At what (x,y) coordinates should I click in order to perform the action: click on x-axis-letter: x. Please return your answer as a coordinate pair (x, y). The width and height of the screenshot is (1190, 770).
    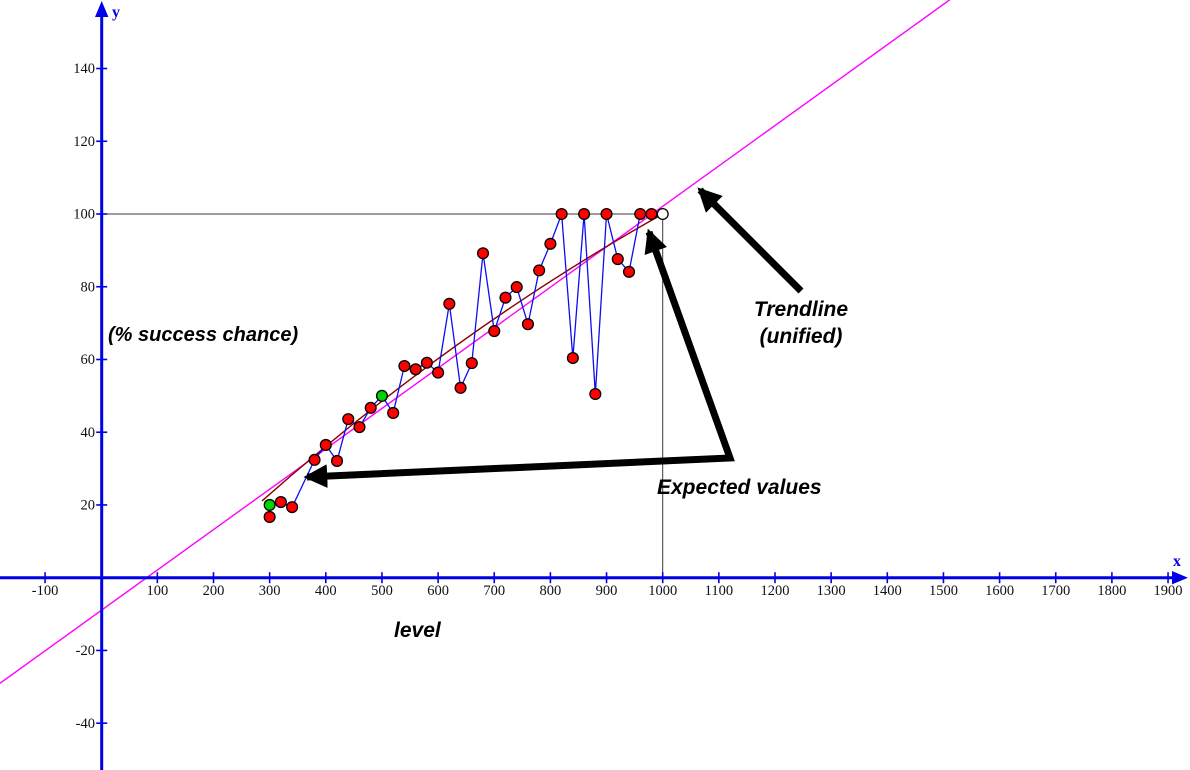
    Looking at the image, I should click on (1177, 561).